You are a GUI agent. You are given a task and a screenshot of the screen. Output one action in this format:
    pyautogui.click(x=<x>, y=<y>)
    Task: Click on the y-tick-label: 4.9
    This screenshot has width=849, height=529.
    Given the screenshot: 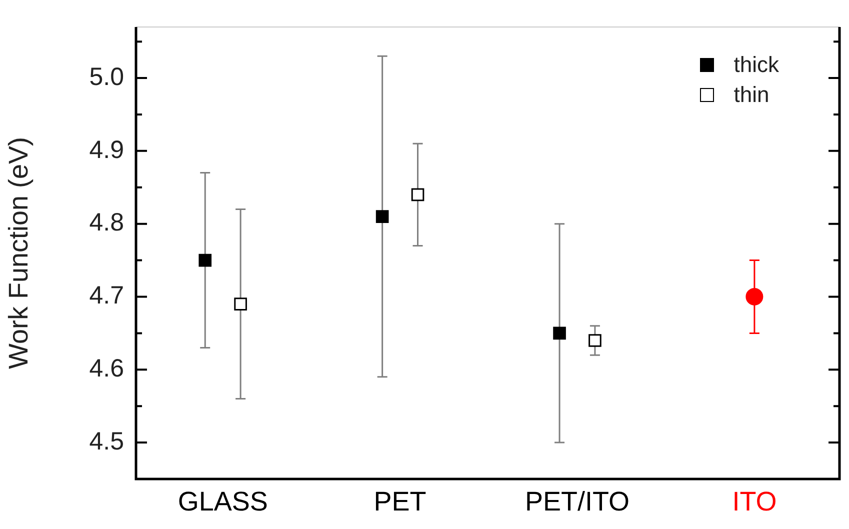 What is the action you would take?
    pyautogui.click(x=106, y=150)
    